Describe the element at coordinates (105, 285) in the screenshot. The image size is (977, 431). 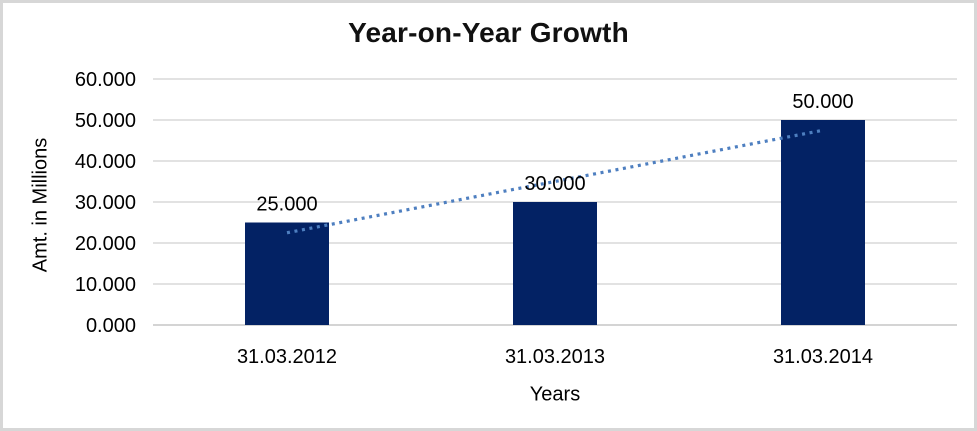
I see `y-tick-label: 10.000` at that location.